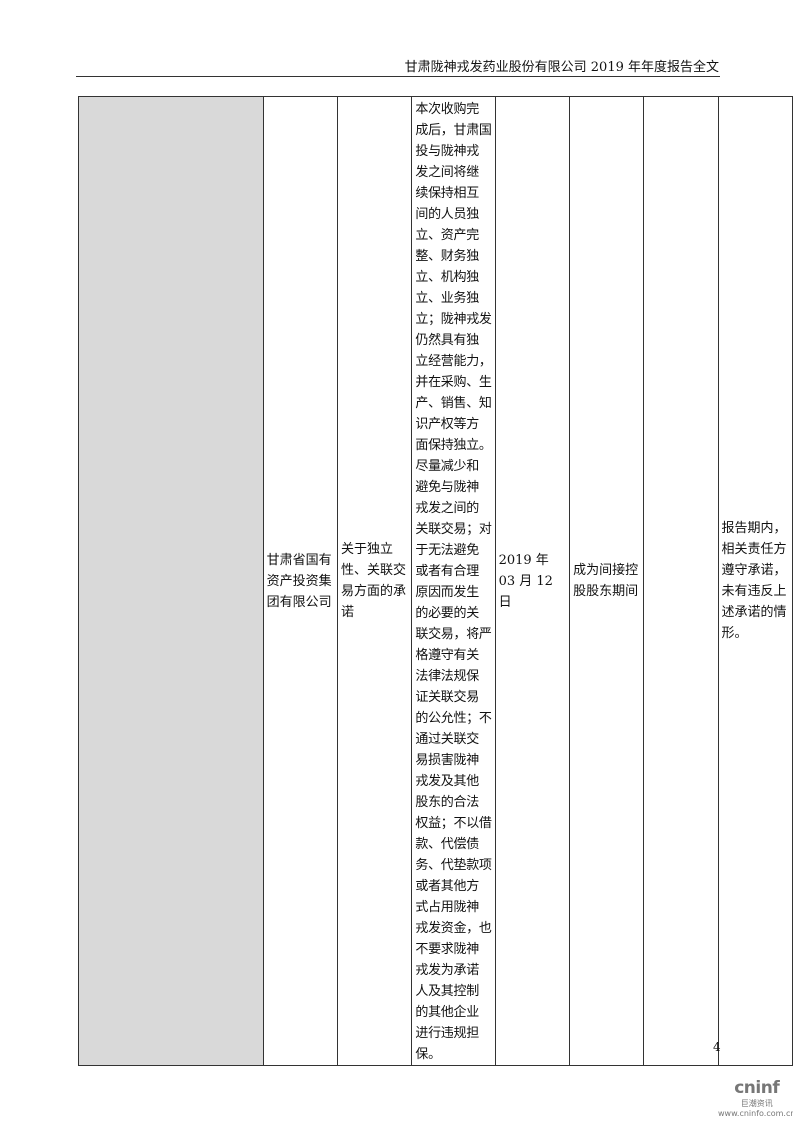 This screenshot has width=793, height=1122. What do you see at coordinates (453, 928) in the screenshot?
I see `content-line: 戎发资金，也` at bounding box center [453, 928].